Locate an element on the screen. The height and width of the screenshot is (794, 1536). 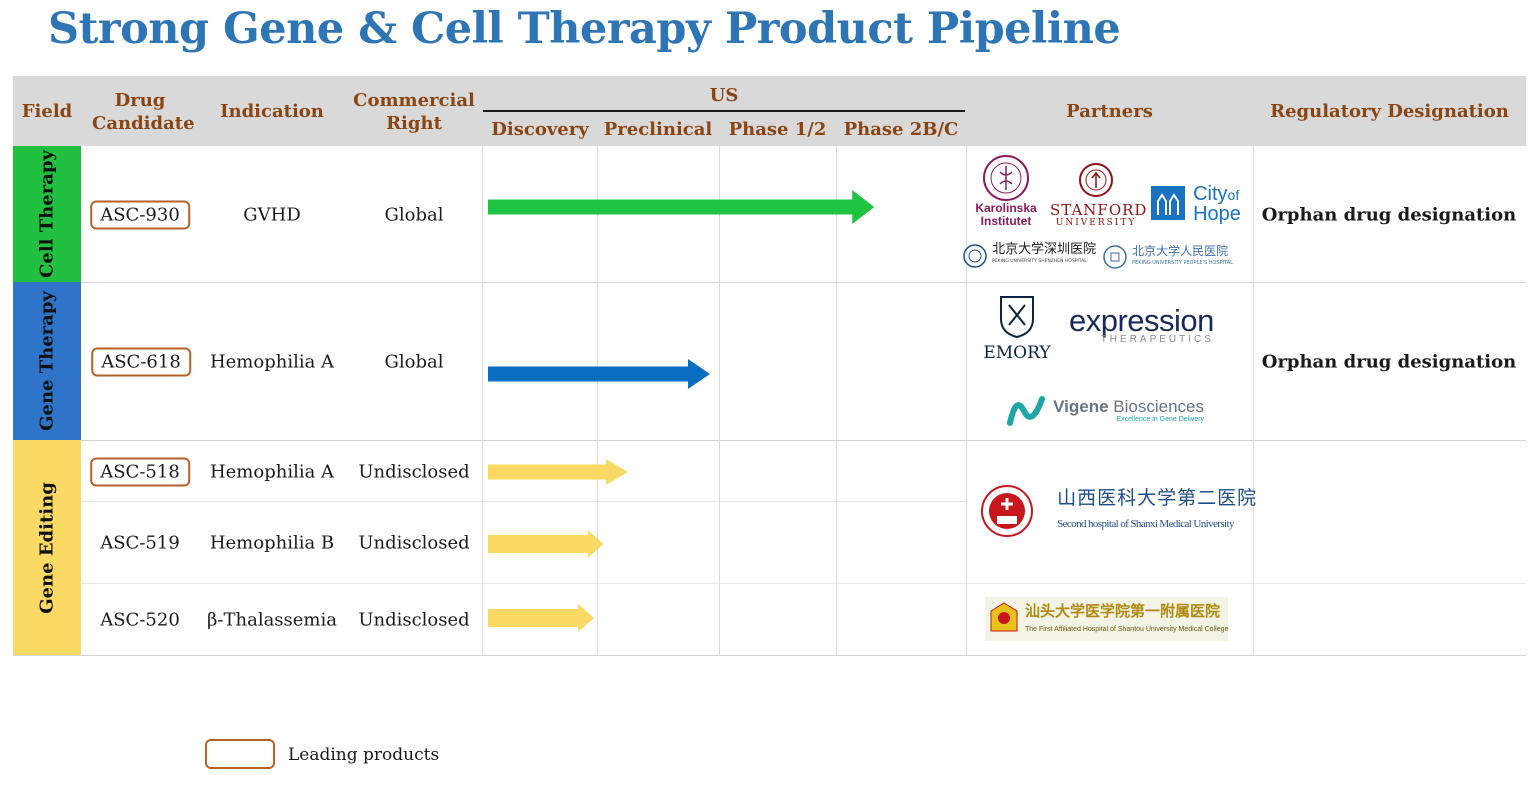
partner-emory-logo: EMORY is located at coordinates (1017, 329).